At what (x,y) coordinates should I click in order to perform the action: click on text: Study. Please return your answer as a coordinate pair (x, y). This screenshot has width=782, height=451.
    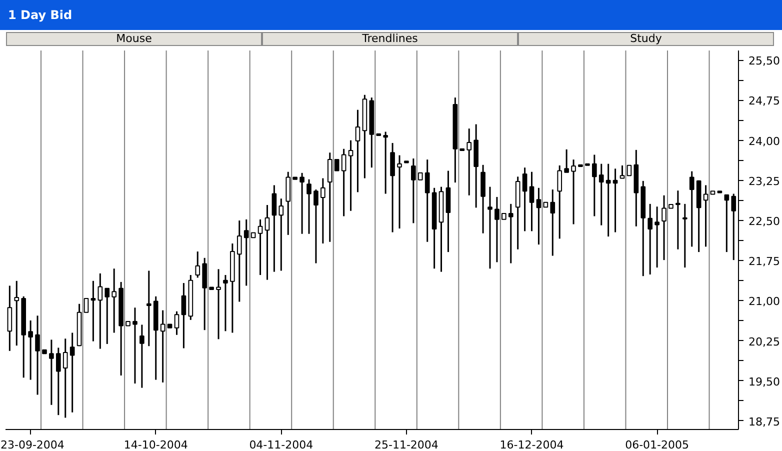
    Looking at the image, I should click on (646, 39).